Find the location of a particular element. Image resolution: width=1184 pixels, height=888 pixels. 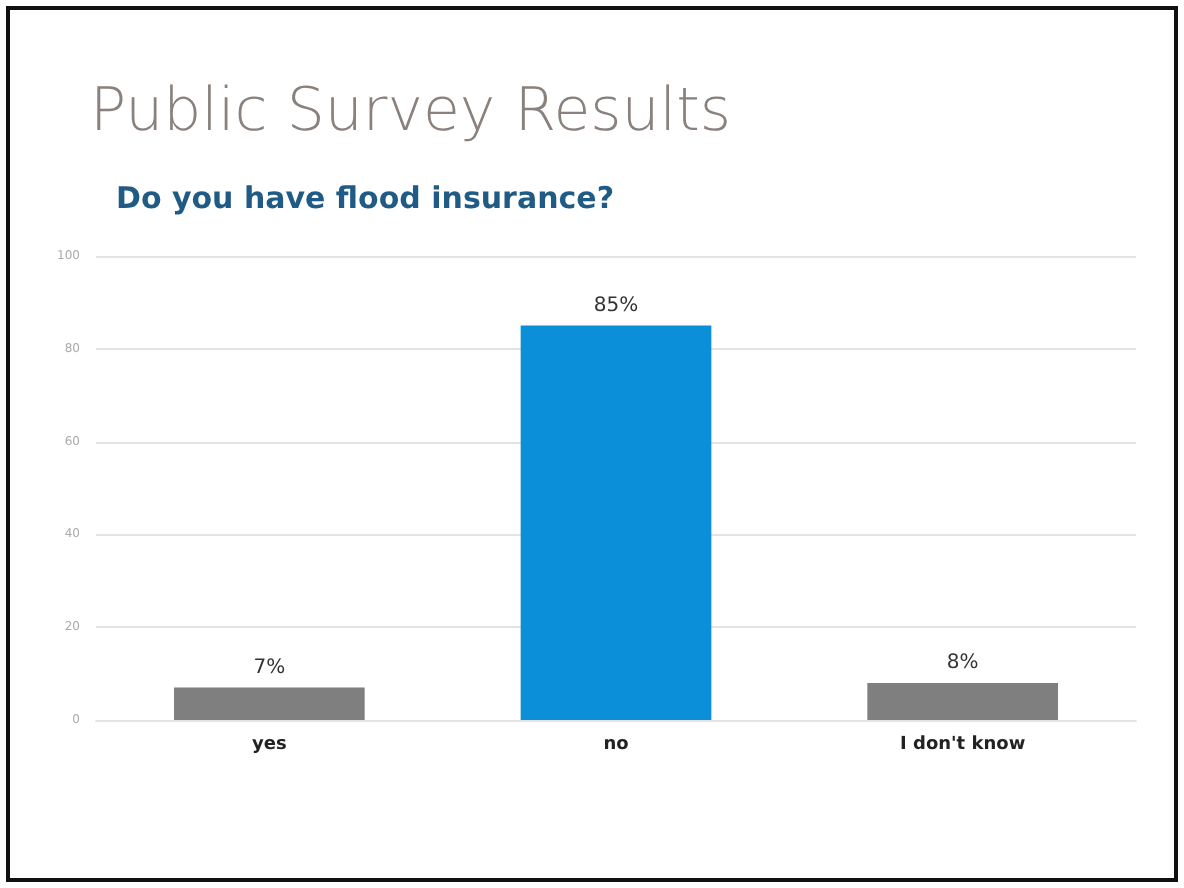

data-label: 8% is located at coordinates (962, 662).